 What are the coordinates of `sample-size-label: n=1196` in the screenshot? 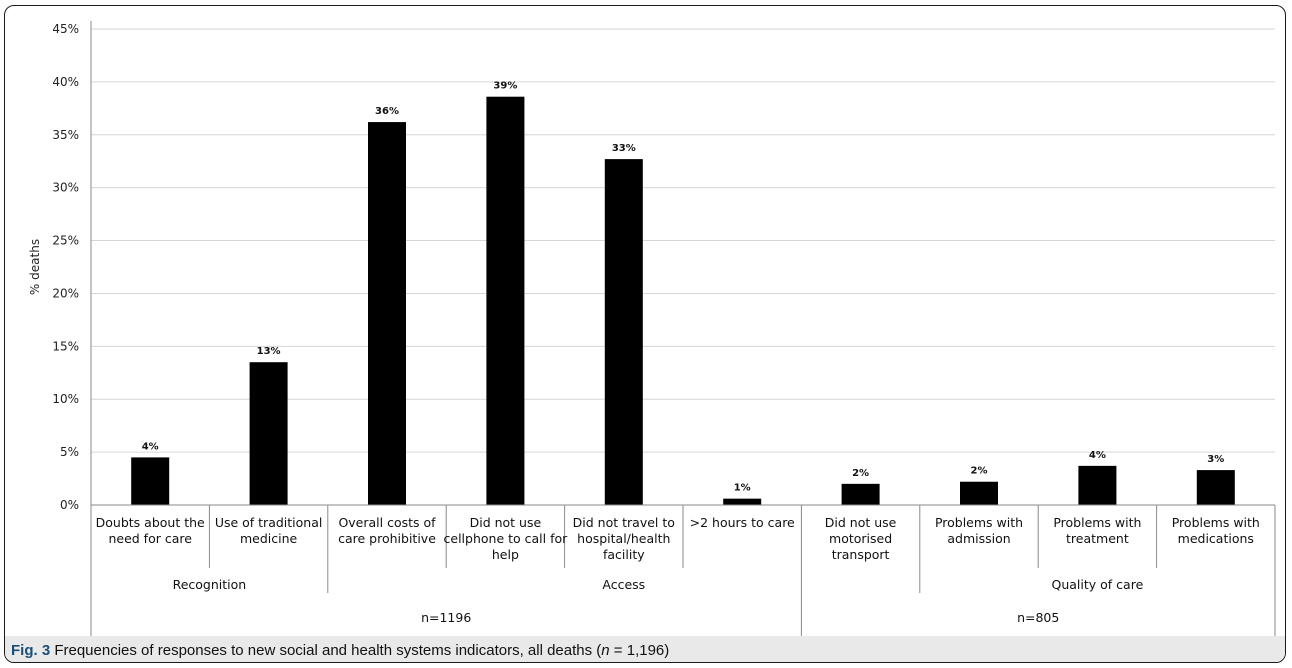 It's located at (446, 617).